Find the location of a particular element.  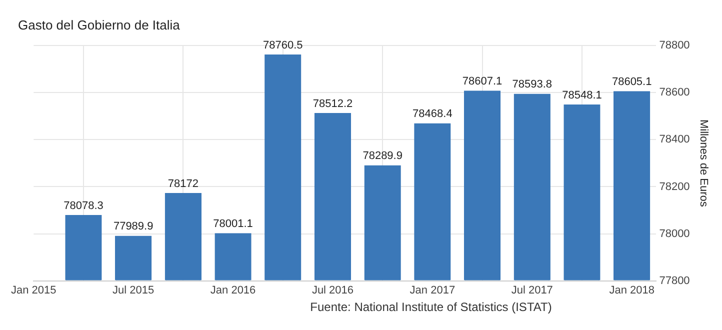

x-tick-label: Jan 2015 is located at coordinates (33, 290).